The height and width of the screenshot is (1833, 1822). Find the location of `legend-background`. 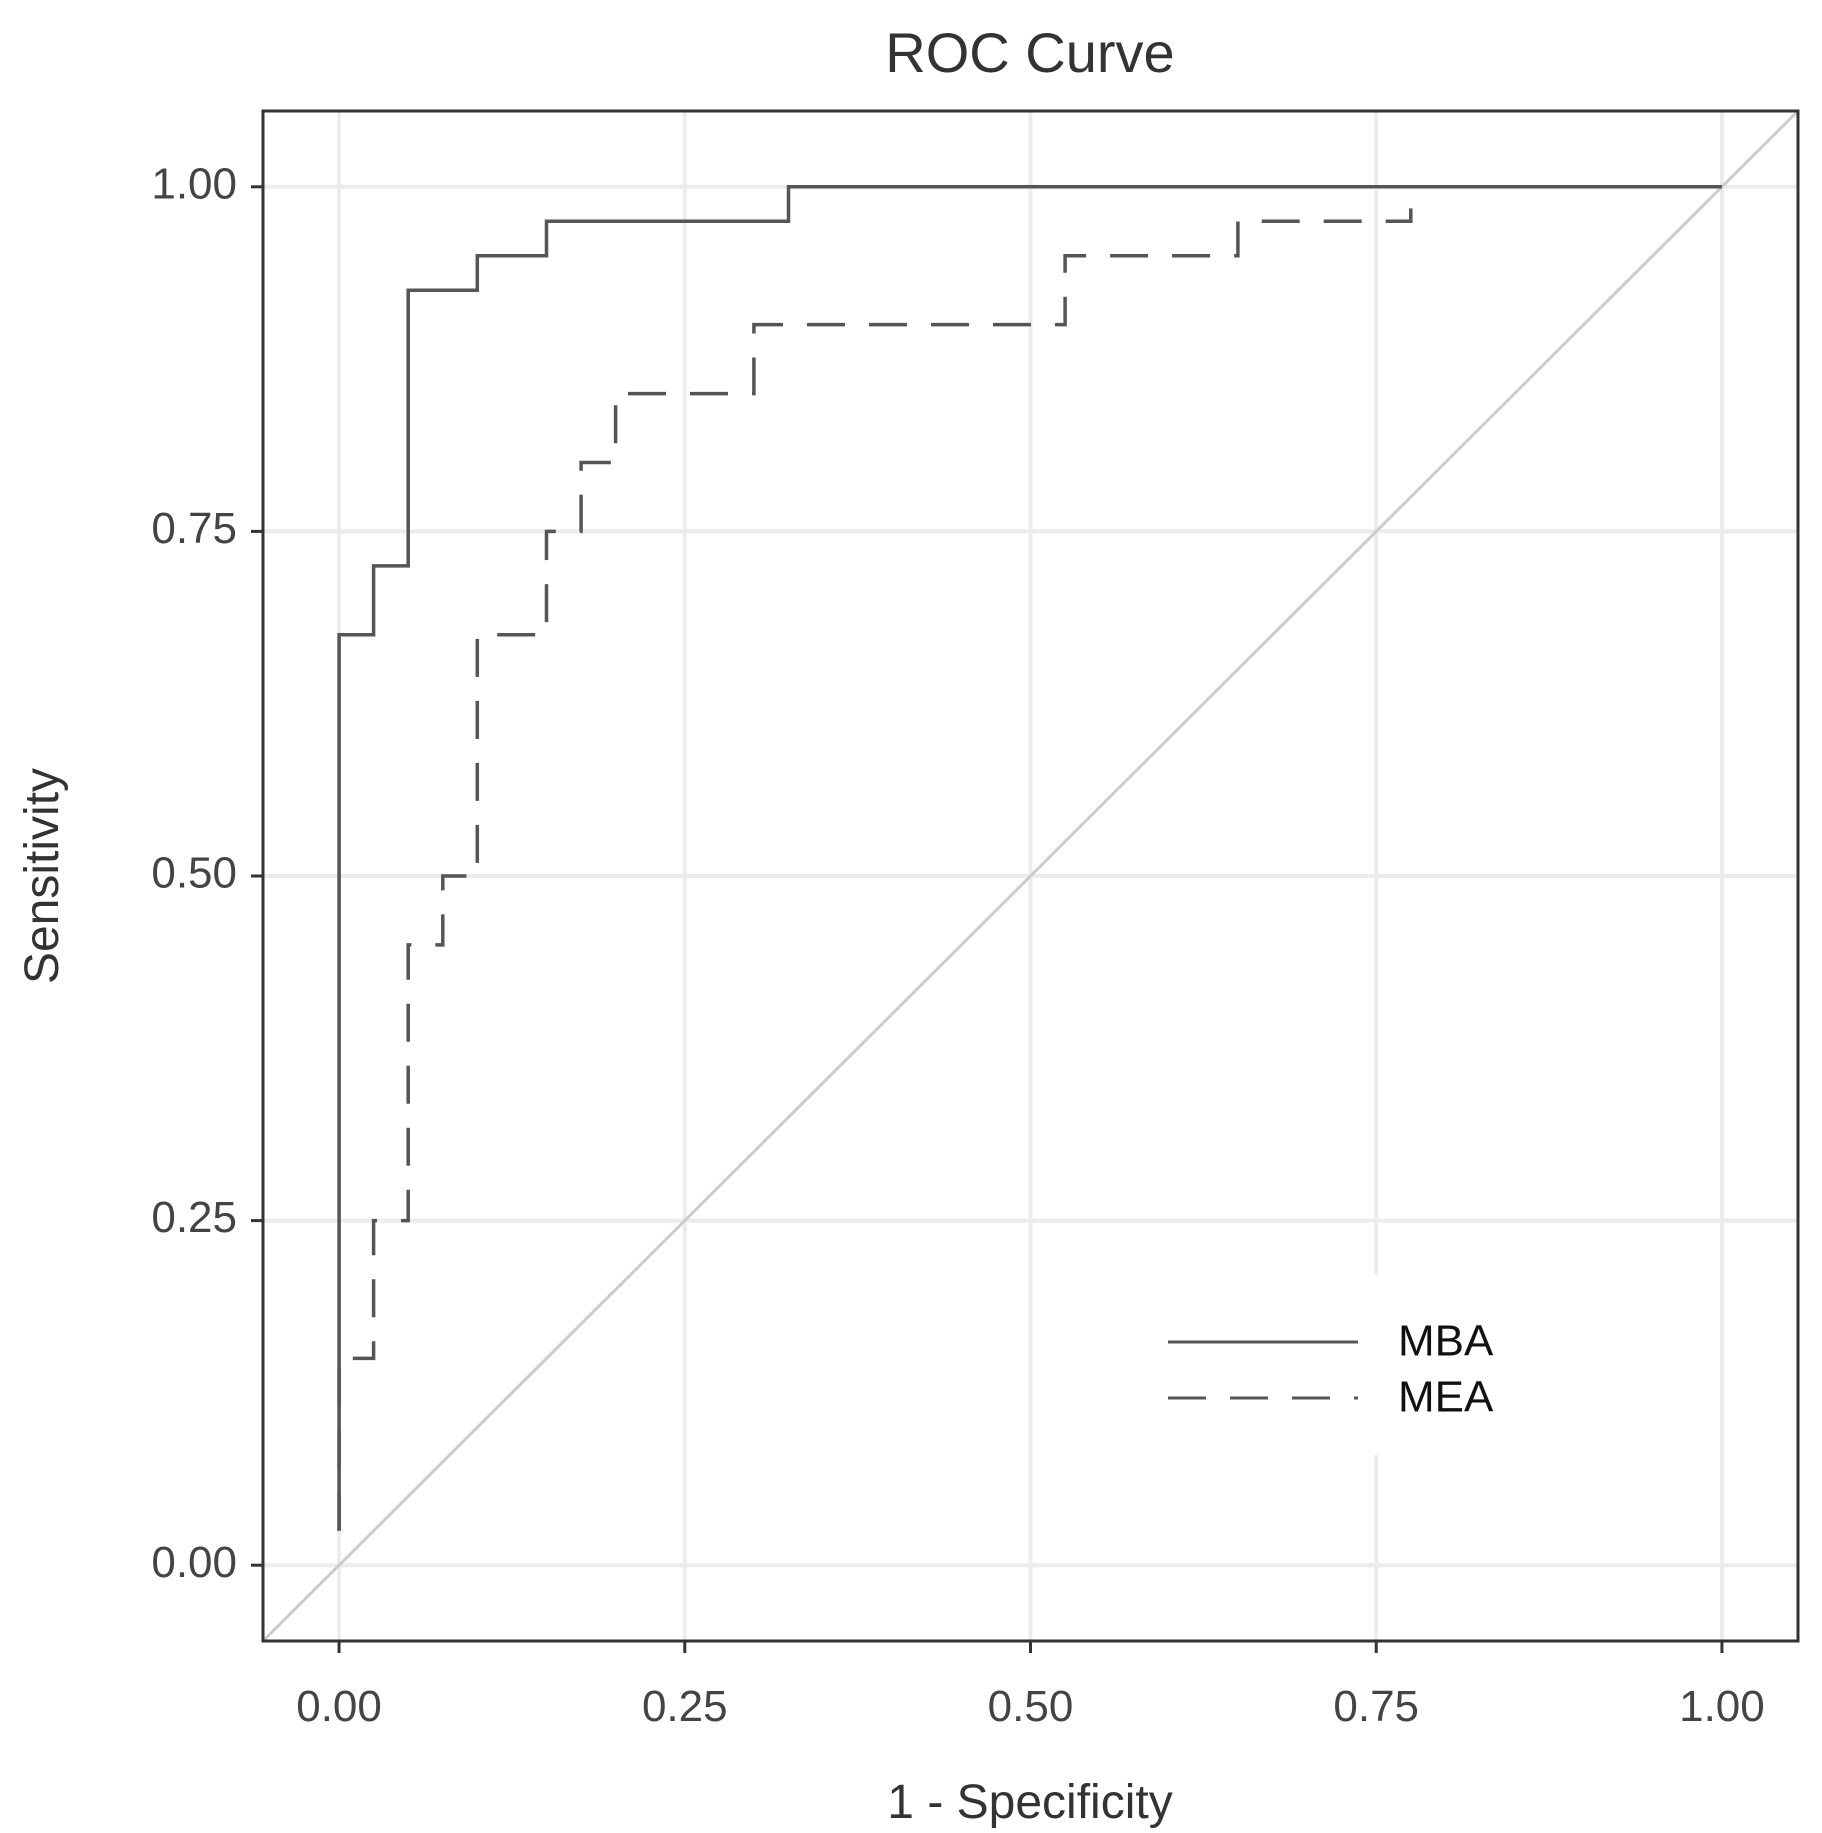

legend-background is located at coordinates (1330, 1365).